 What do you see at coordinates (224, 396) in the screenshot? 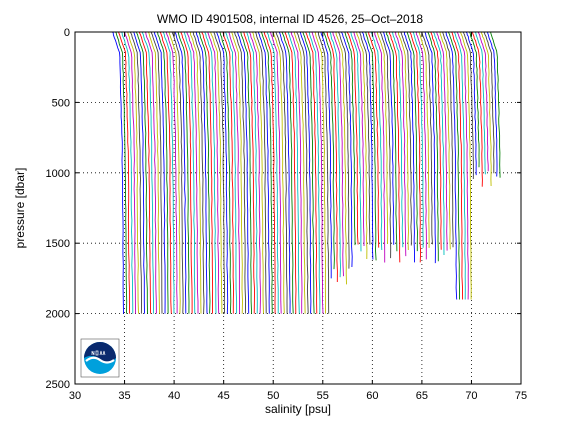
I see `x-tick-label: 45` at bounding box center [224, 396].